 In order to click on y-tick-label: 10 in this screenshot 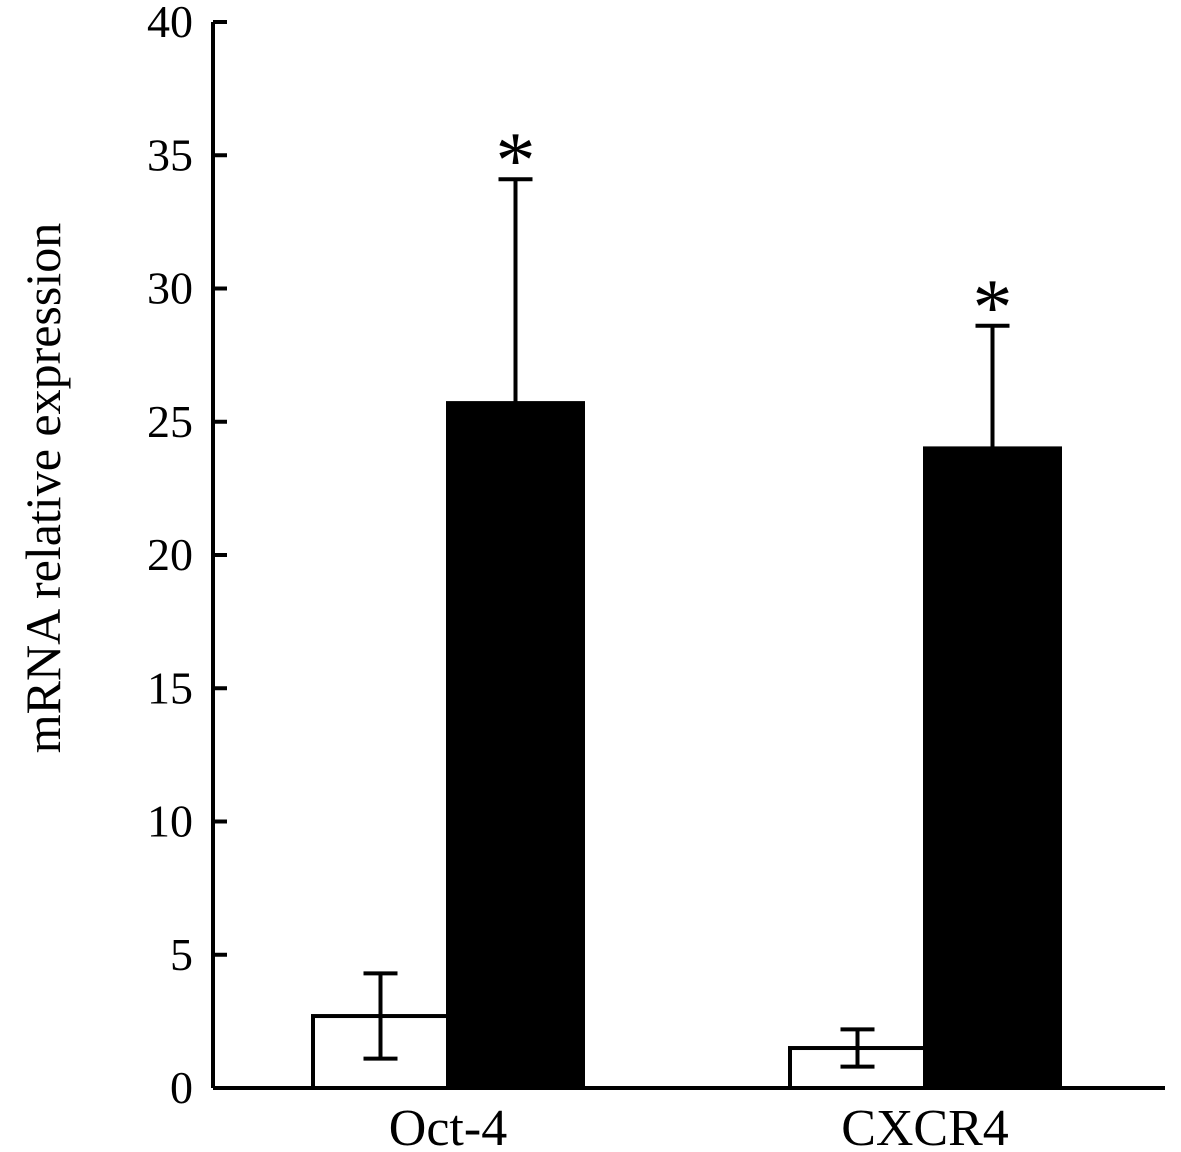, I will do `click(170, 821)`.